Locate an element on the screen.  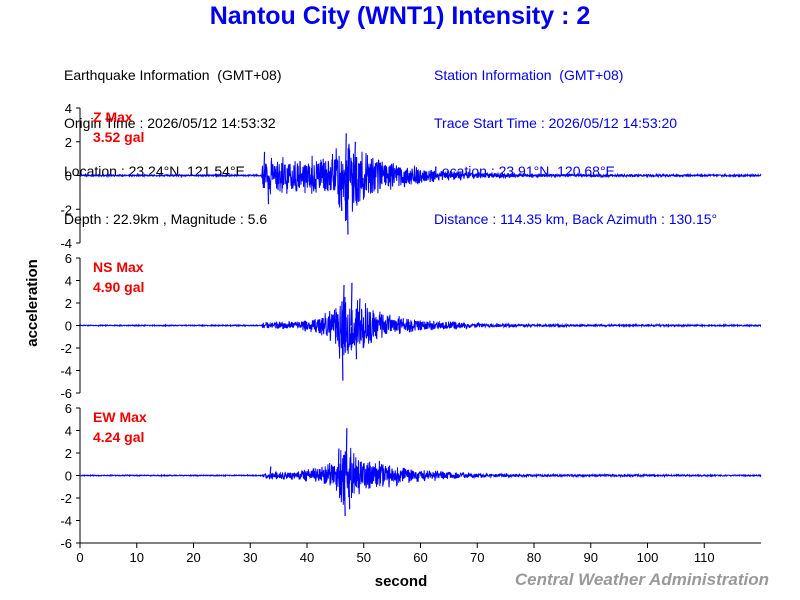
z-y-tick-label: 4 is located at coordinates (68, 108).